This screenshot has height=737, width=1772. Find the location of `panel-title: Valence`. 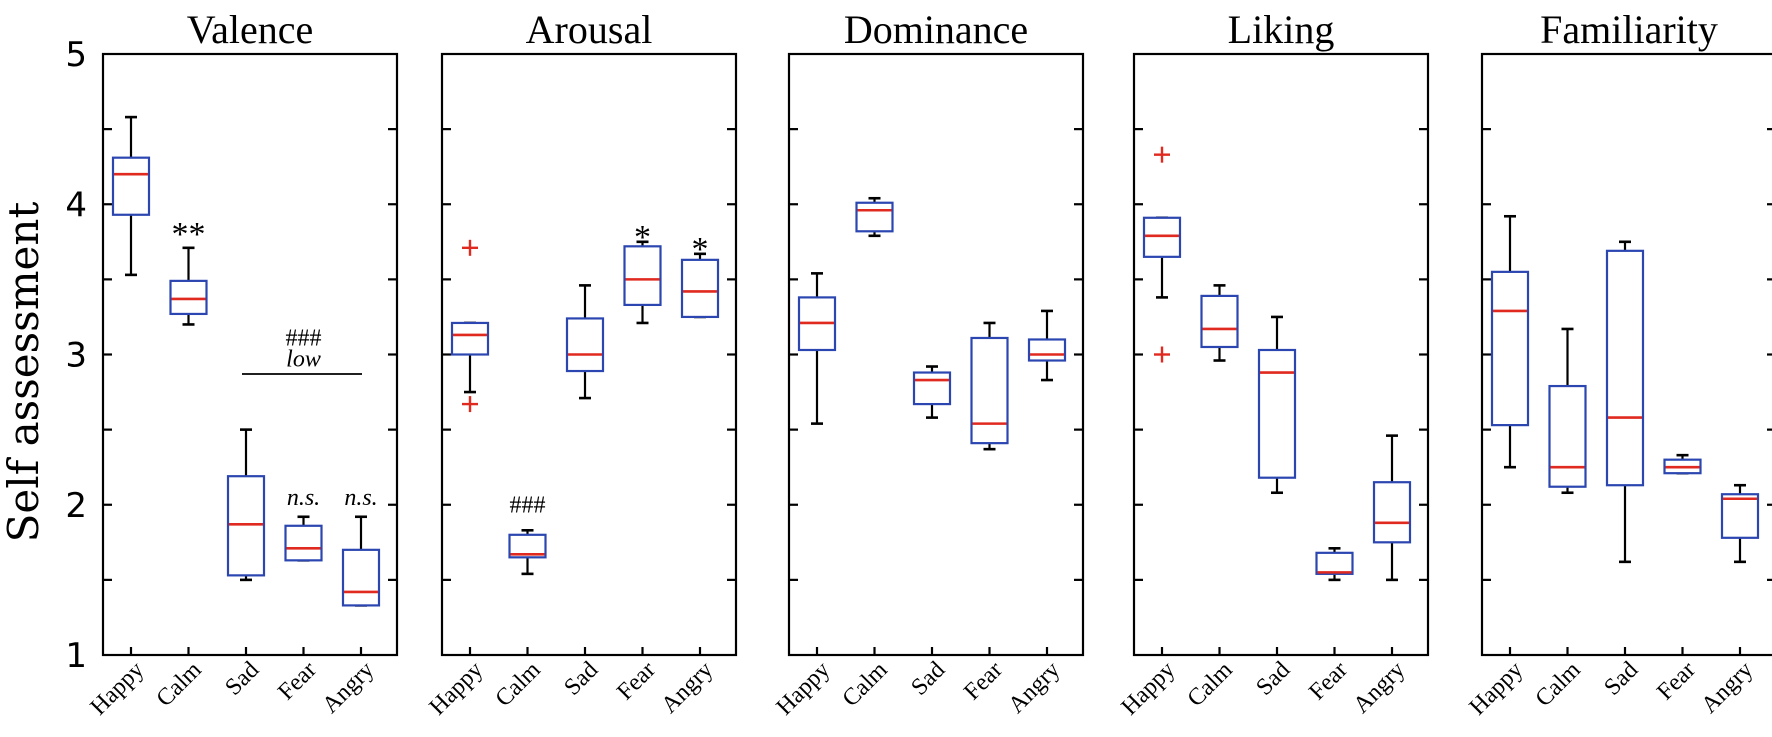

panel-title: Valence is located at coordinates (250, 29).